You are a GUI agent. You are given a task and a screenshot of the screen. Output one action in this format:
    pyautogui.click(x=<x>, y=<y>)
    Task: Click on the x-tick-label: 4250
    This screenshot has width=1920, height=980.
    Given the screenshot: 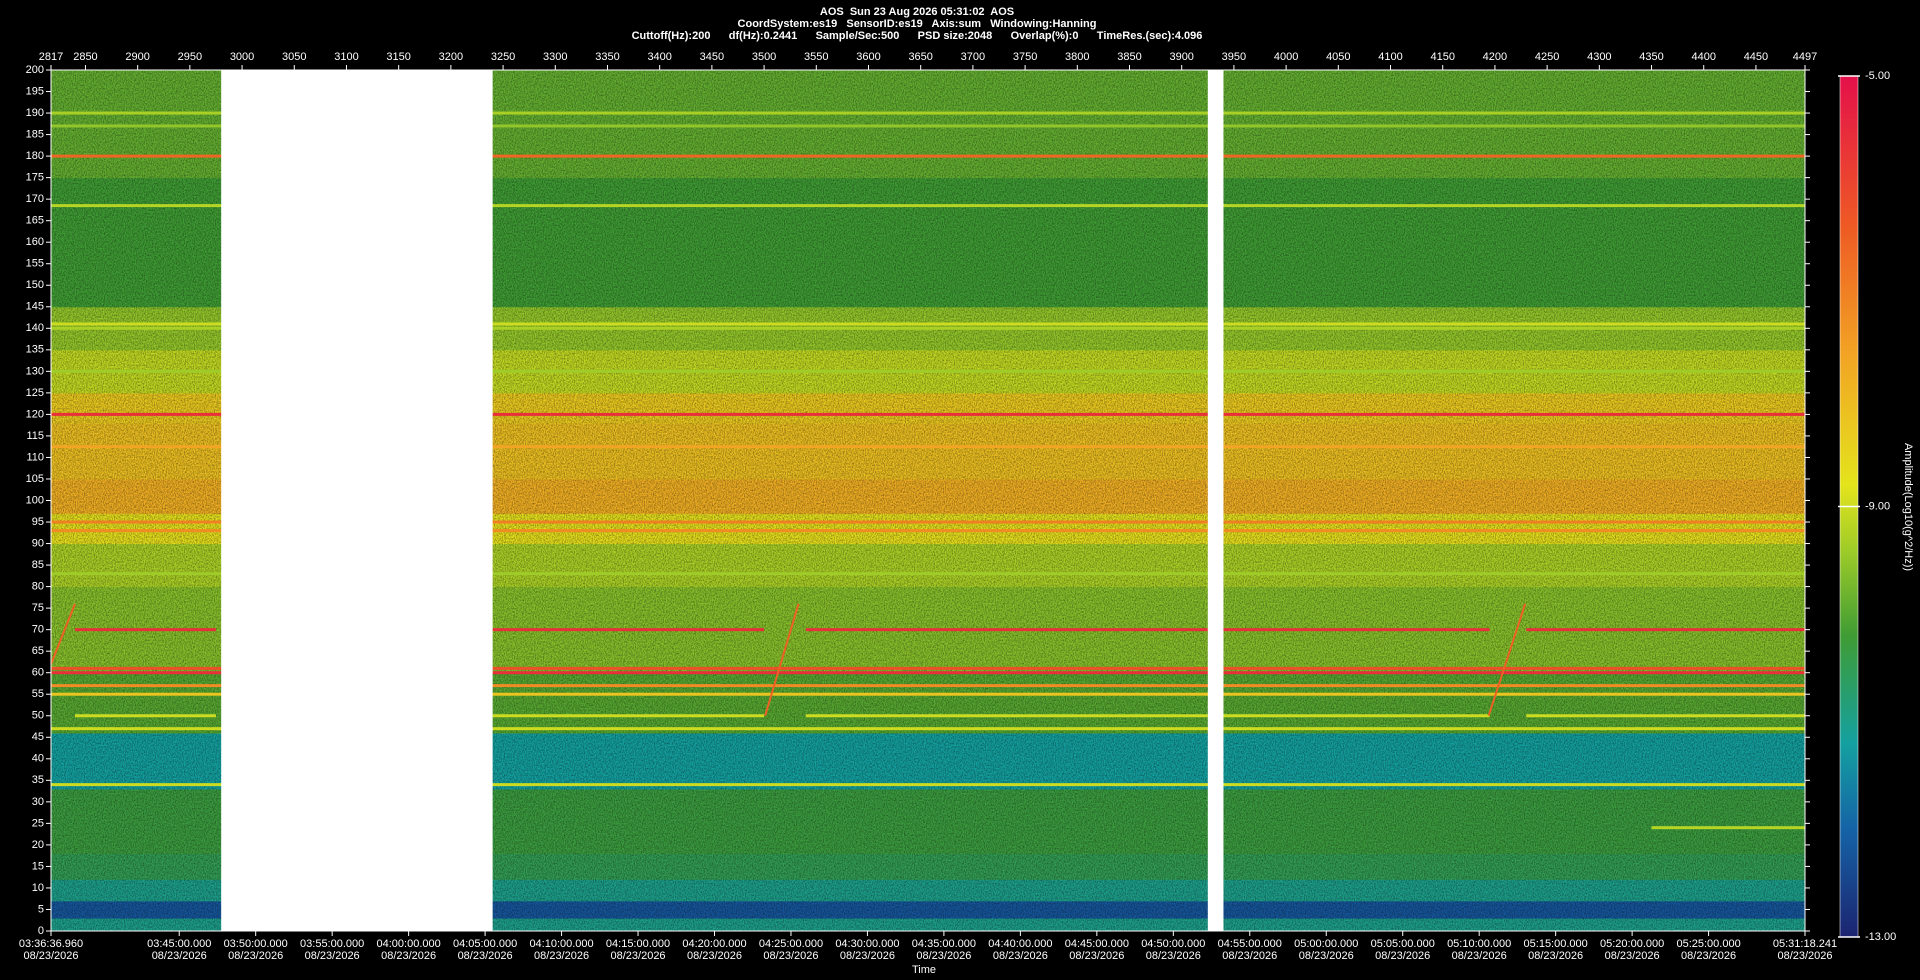 What is the action you would take?
    pyautogui.click(x=1547, y=57)
    